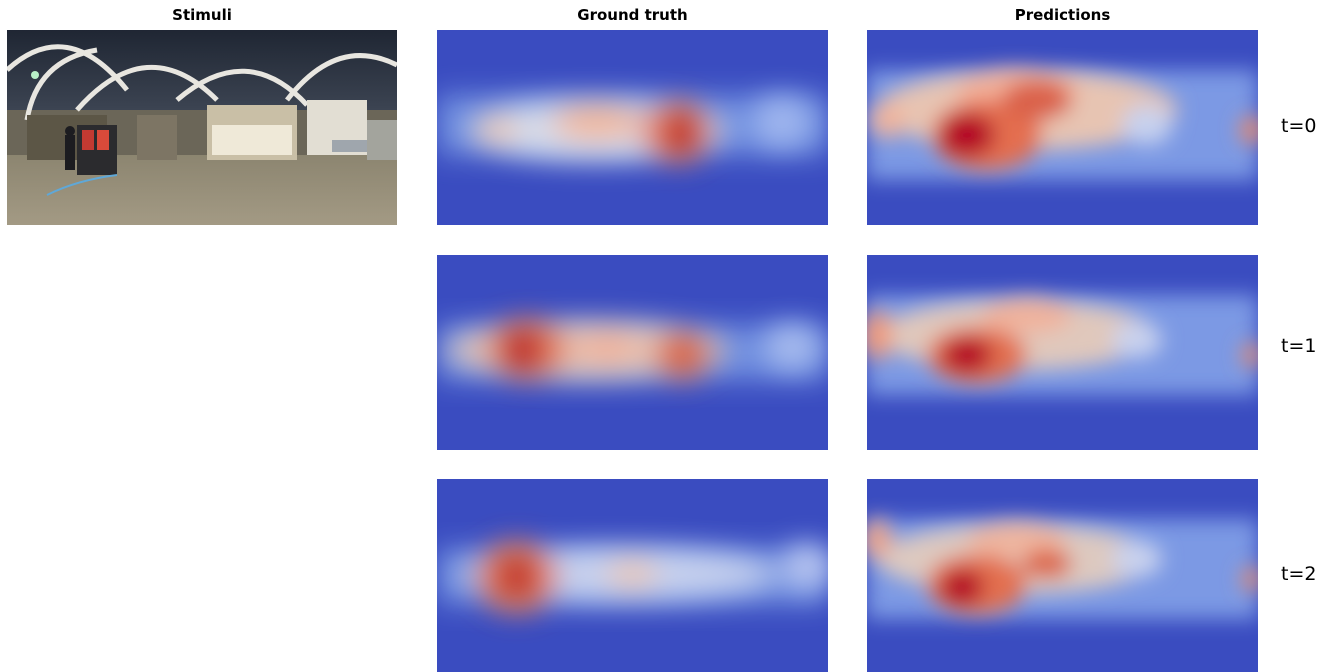  Describe the element at coordinates (632, 575) in the screenshot. I see `ground-truth-map-t2` at that location.